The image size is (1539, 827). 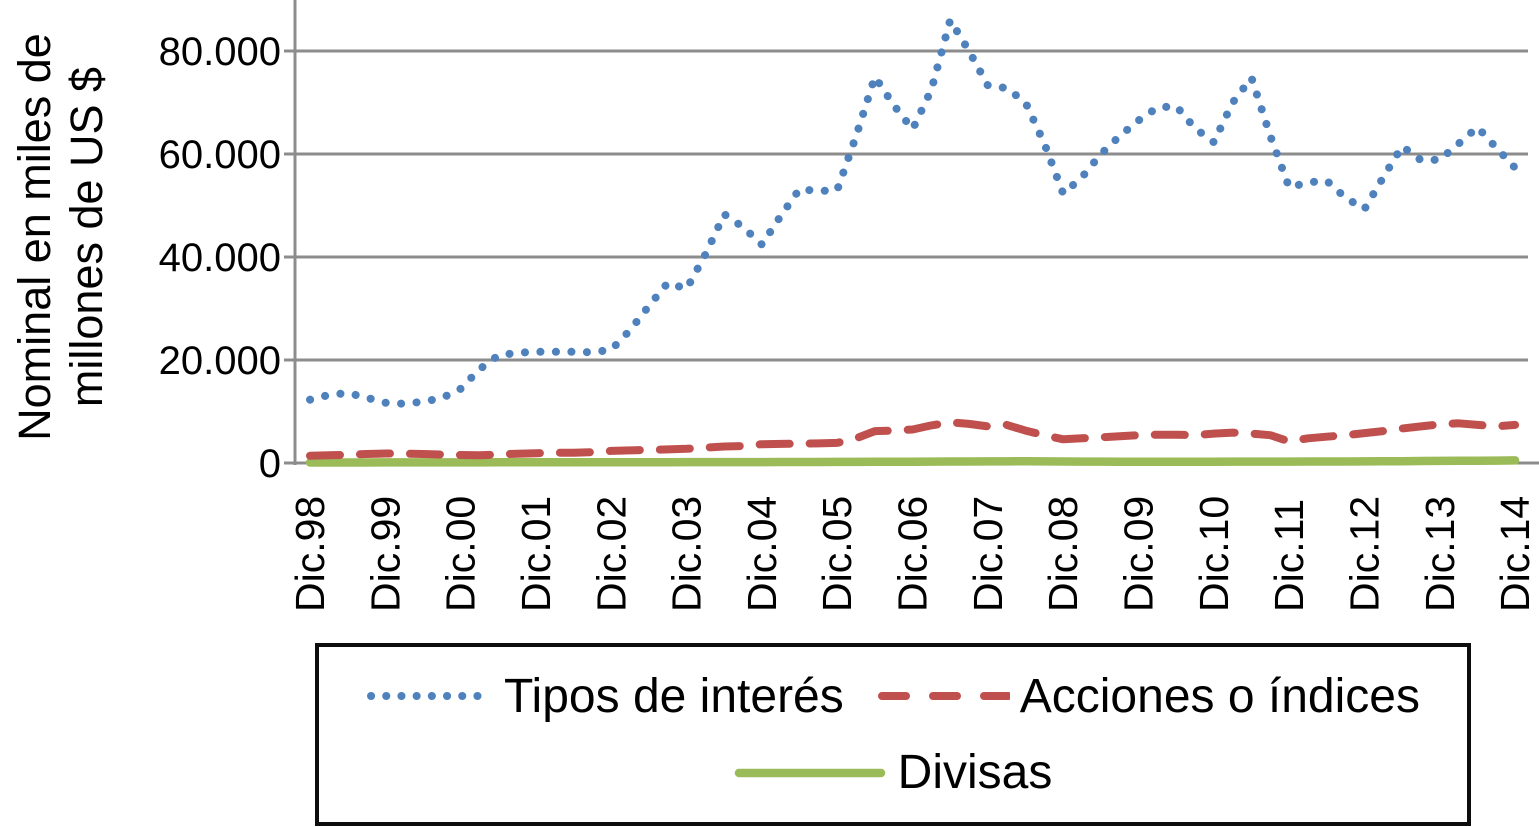 What do you see at coordinates (674, 696) in the screenshot?
I see `legend-label-tipos: Tipos de interés` at bounding box center [674, 696].